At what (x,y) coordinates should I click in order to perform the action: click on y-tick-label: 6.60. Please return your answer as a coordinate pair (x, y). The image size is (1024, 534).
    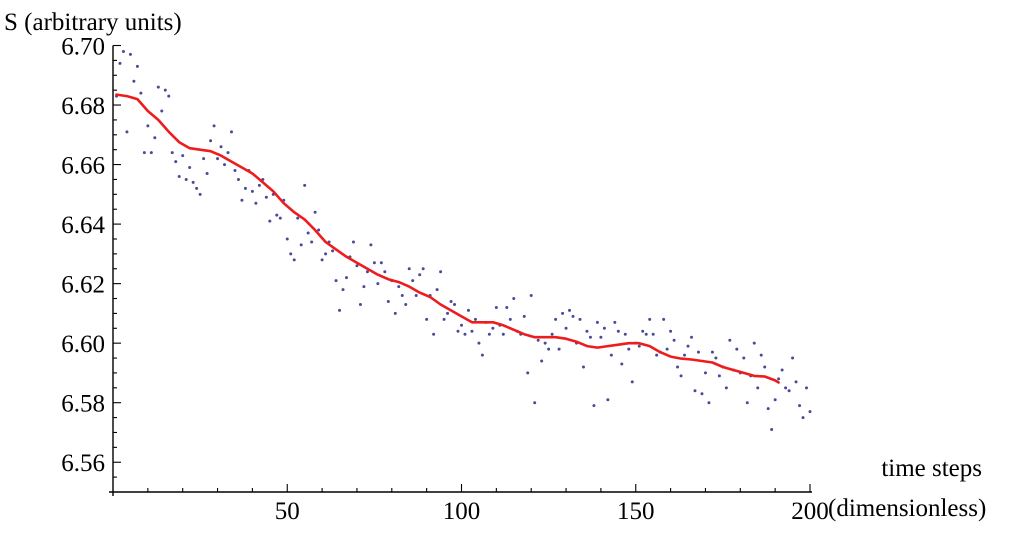
    Looking at the image, I should click on (83, 344).